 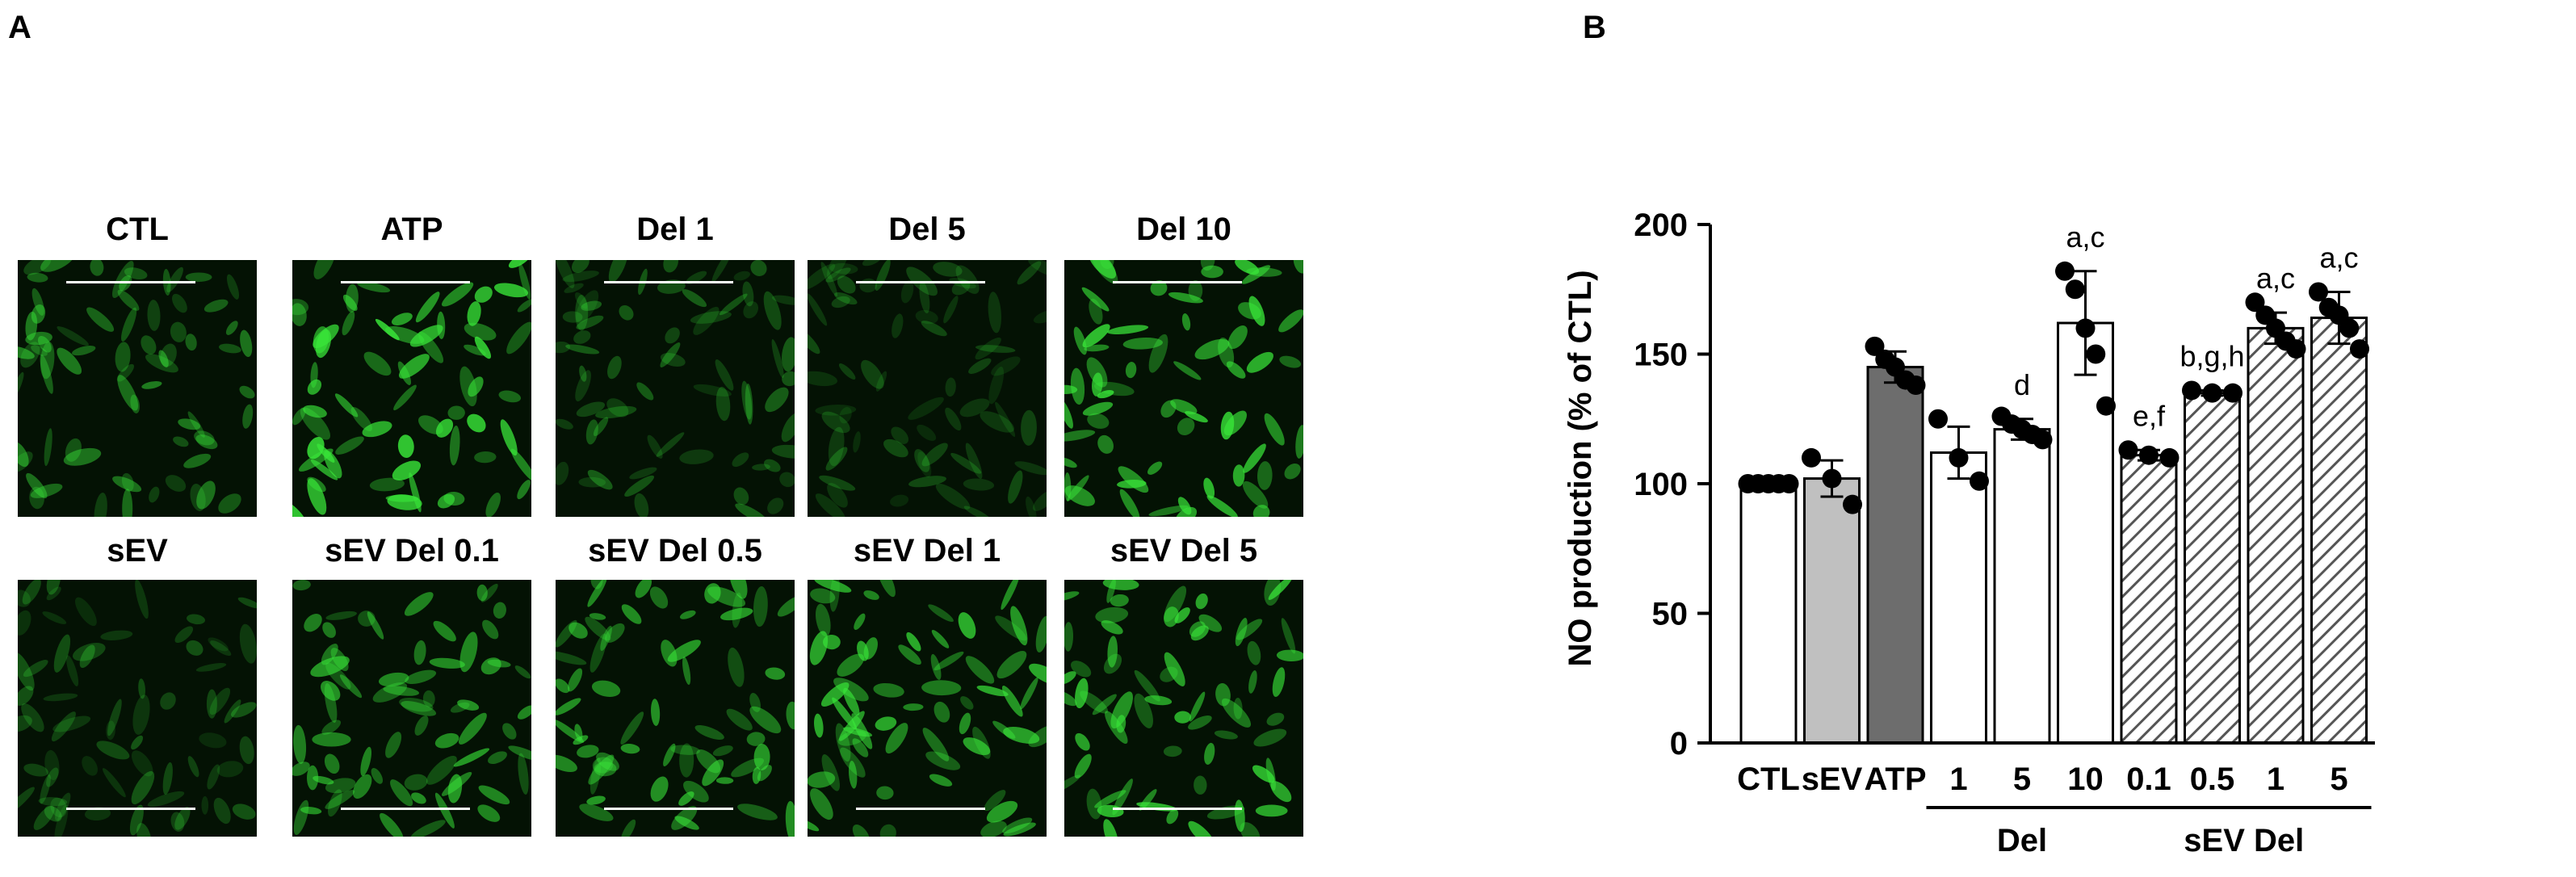 What do you see at coordinates (2149, 415) in the screenshot?
I see `significance-annotation: e,f` at bounding box center [2149, 415].